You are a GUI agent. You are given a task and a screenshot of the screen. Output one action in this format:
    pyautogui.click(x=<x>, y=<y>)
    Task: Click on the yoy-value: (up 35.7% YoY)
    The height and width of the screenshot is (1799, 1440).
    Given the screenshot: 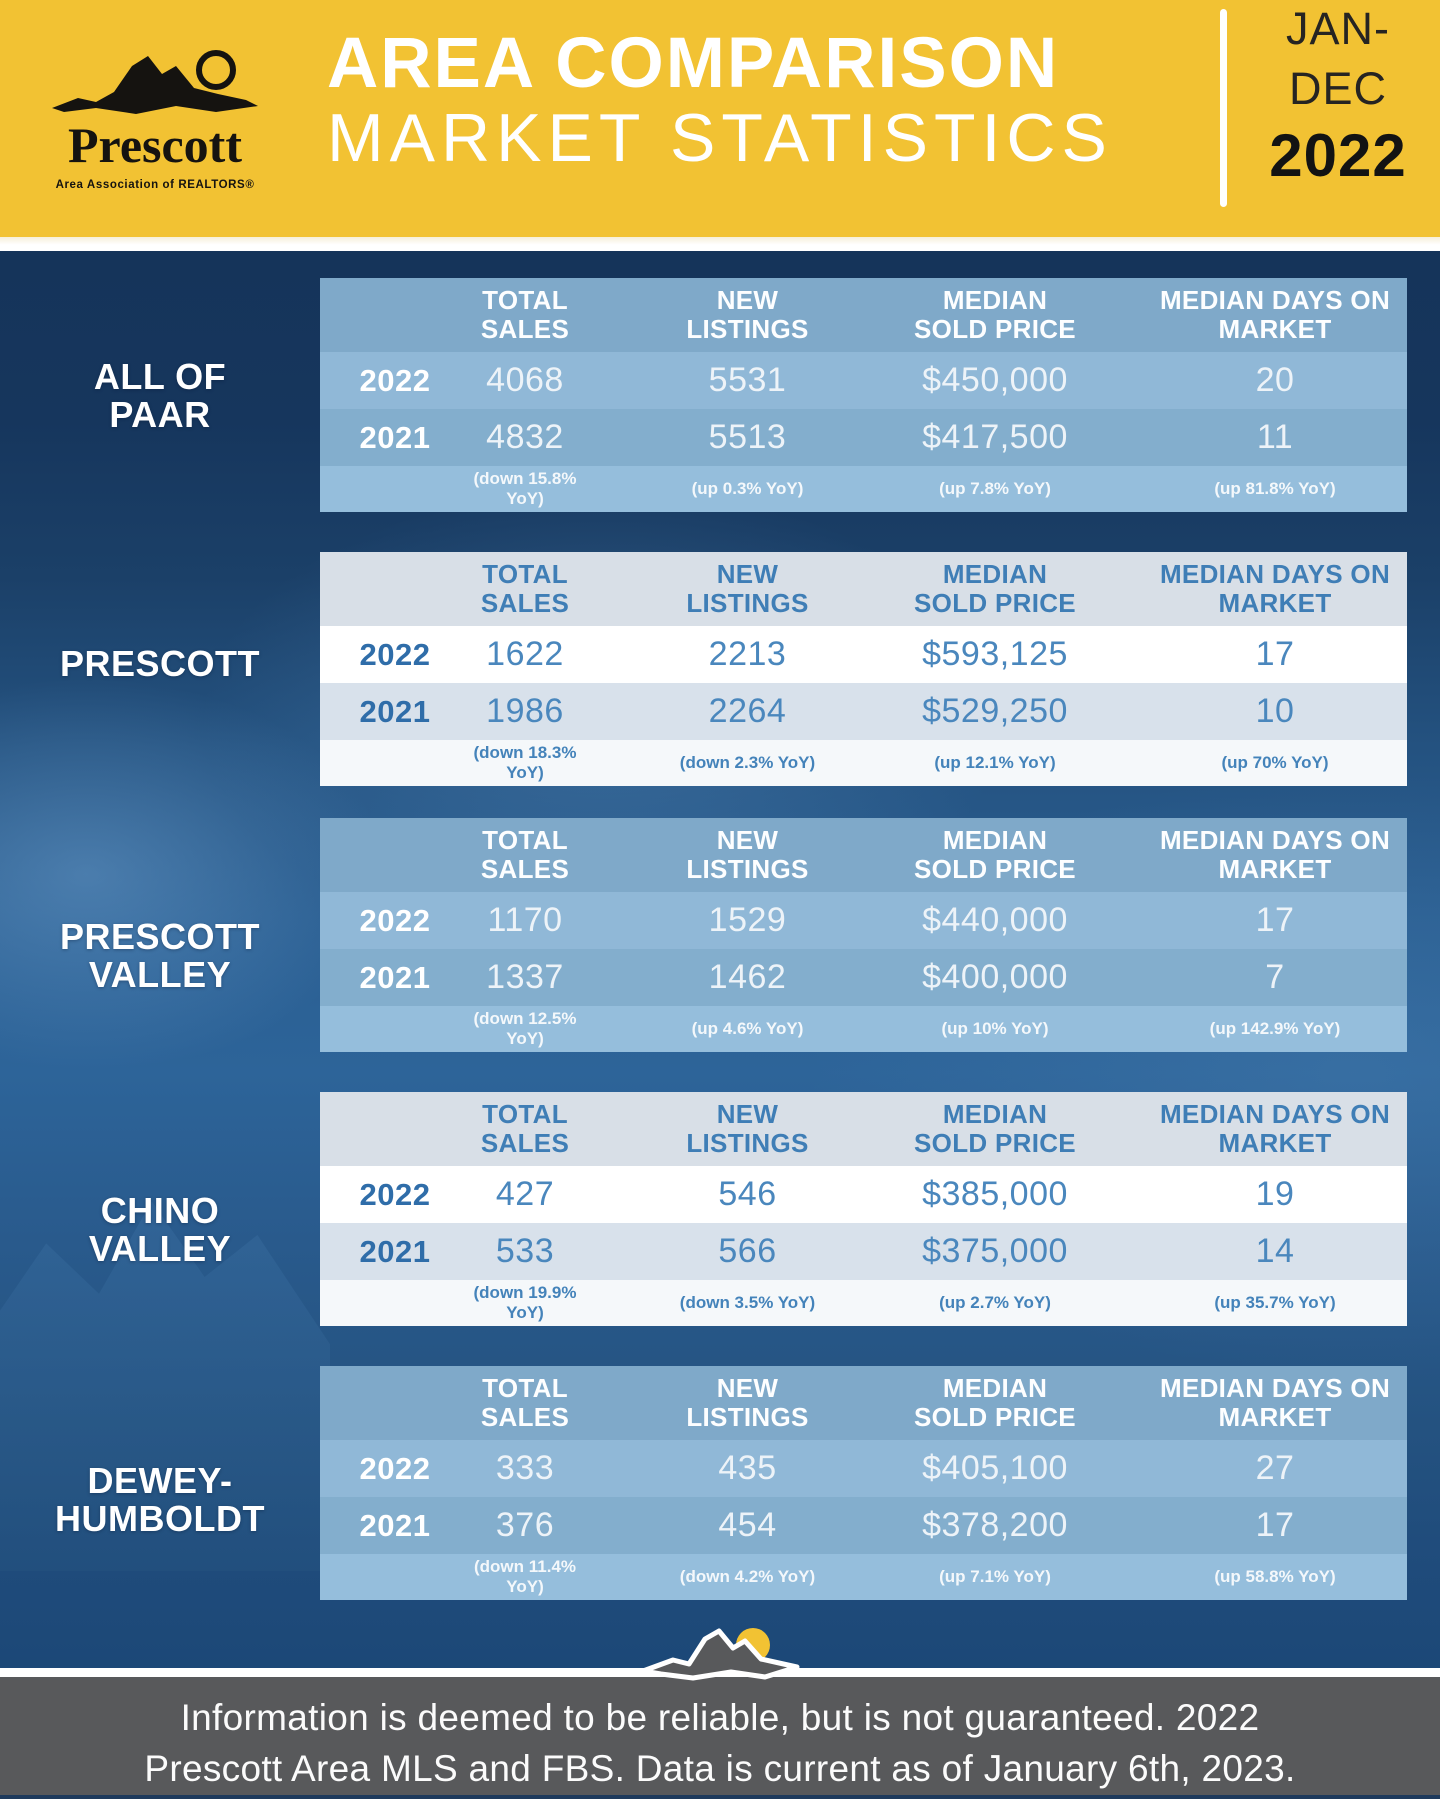 What is the action you would take?
    pyautogui.click(x=1275, y=1302)
    